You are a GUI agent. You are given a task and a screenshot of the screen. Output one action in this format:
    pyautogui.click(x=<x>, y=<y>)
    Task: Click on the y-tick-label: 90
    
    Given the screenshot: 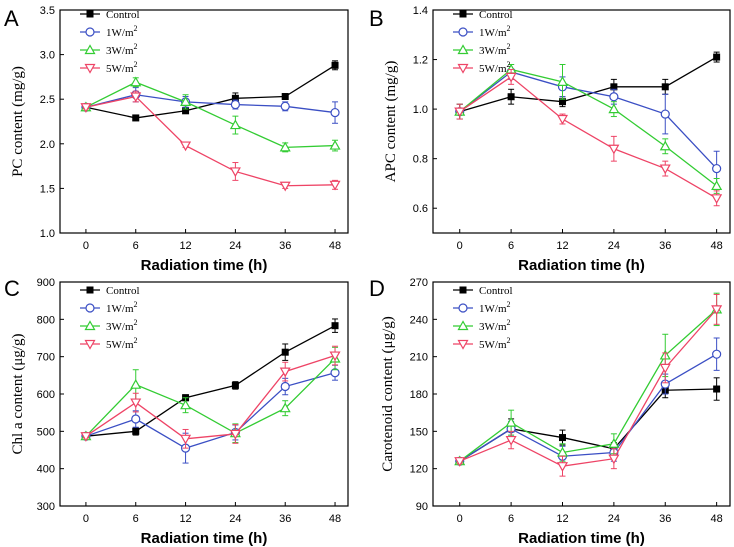 What is the action you would take?
    pyautogui.click(x=422, y=507)
    